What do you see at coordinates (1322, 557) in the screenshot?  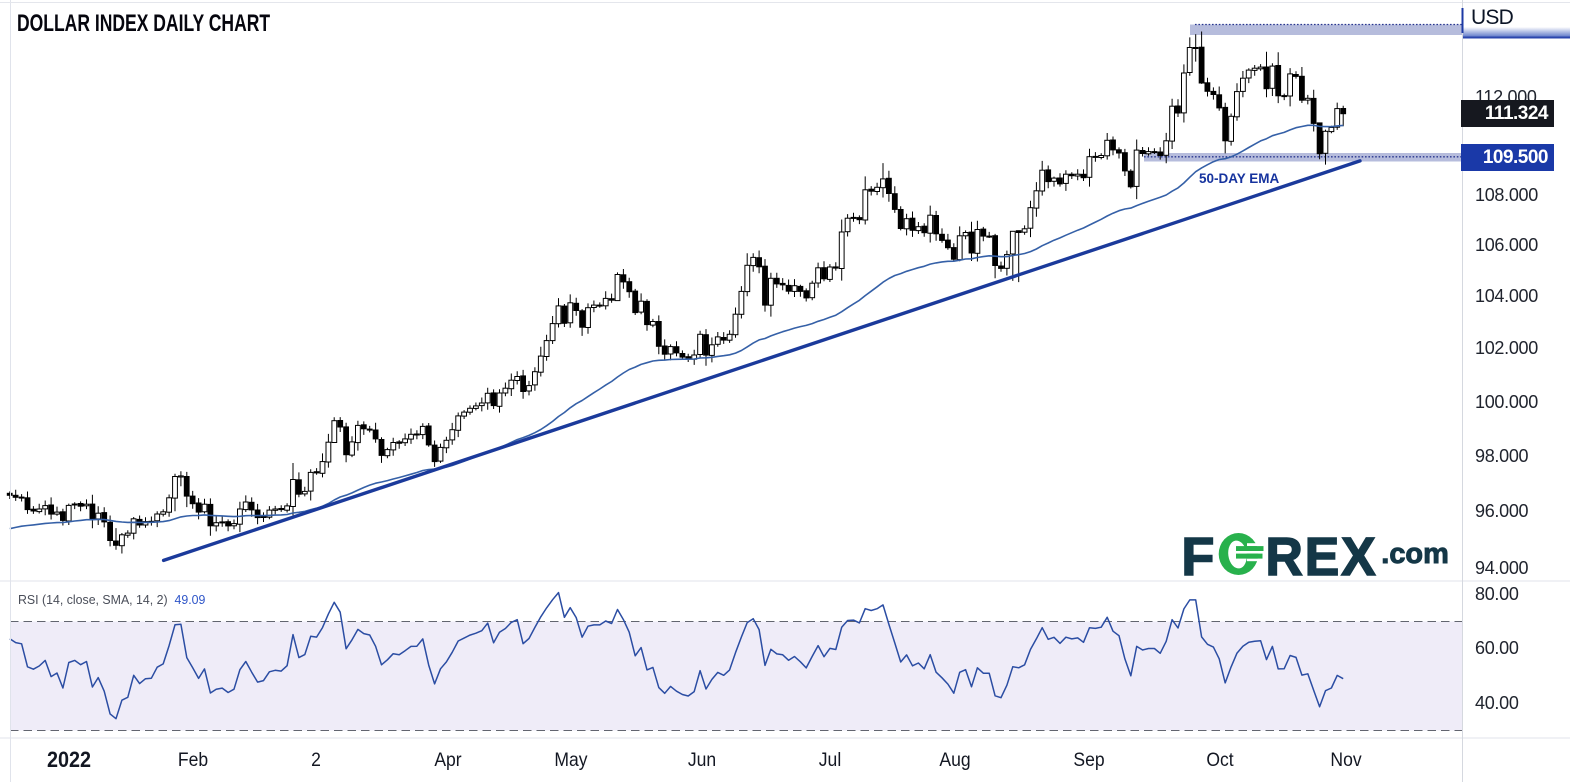 I see `svg-text: REX` at bounding box center [1322, 557].